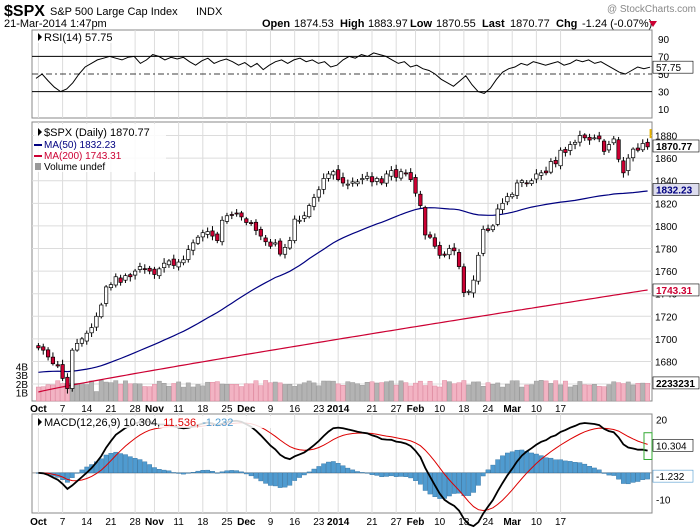 The image size is (700, 530). Describe the element at coordinates (617, 24) in the screenshot. I see `chg-value: -1.24 (-0.07%)` at that location.